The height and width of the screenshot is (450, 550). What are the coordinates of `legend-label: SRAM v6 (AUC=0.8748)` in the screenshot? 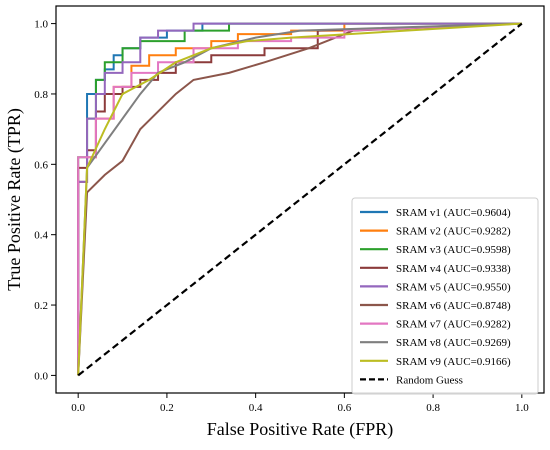 It's located at (453, 306).